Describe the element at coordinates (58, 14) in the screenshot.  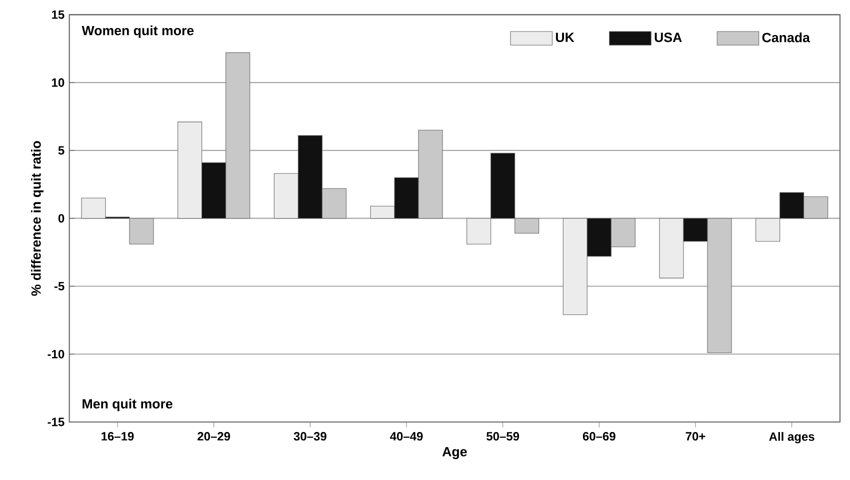
I see `y-tick-label: 15` at that location.